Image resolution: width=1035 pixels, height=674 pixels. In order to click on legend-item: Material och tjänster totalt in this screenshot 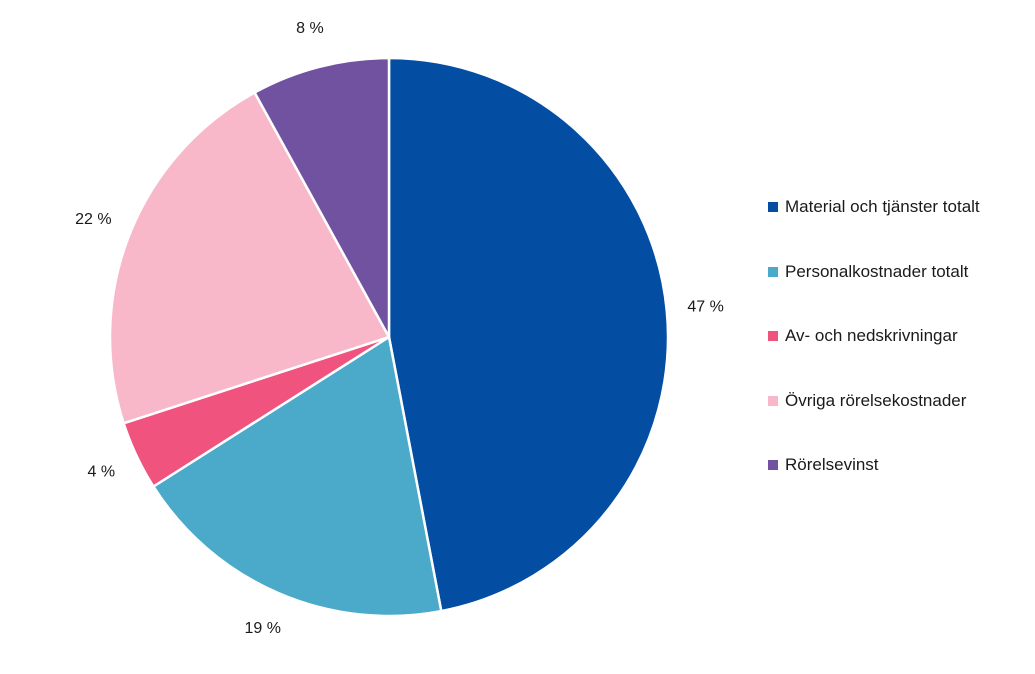, I will do `click(874, 207)`.